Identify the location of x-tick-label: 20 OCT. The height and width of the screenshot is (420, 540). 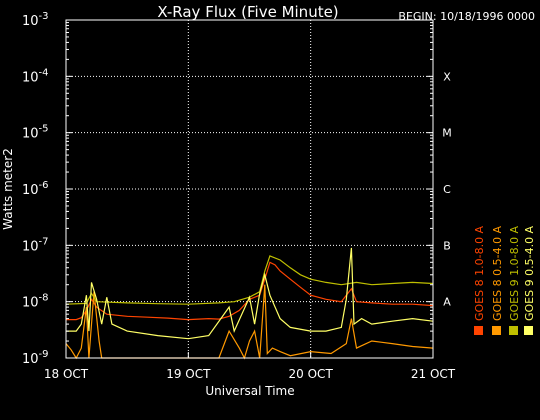
(311, 374).